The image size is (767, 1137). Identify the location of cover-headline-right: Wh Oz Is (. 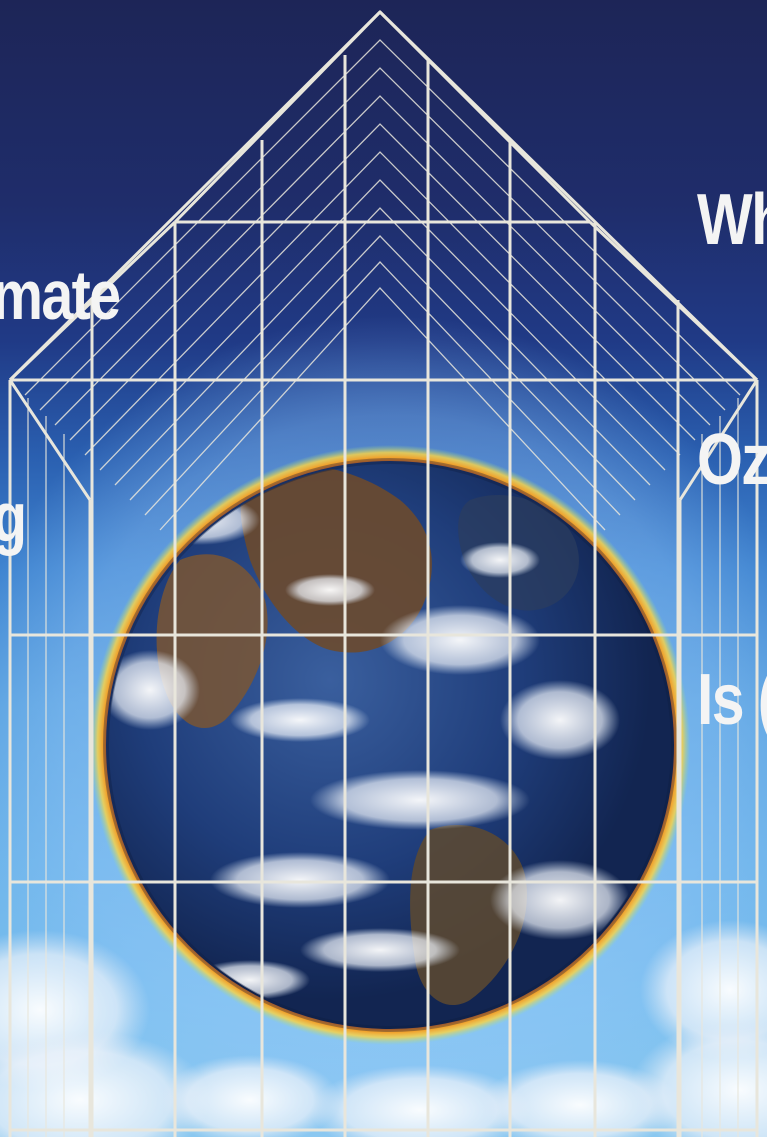
(732, 460).